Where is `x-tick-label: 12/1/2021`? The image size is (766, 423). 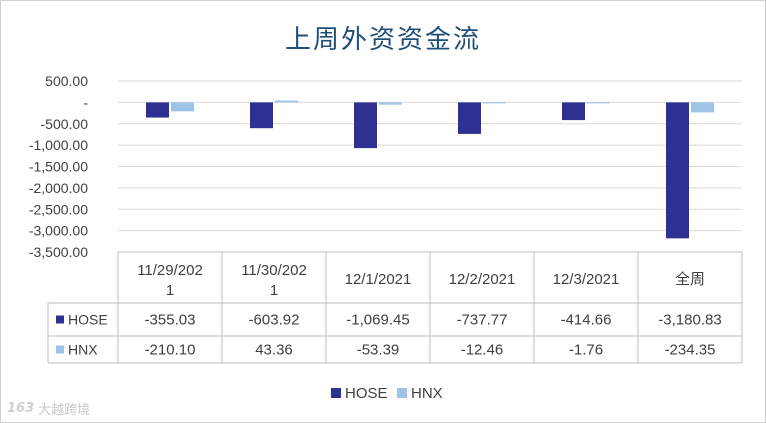 x-tick-label: 12/1/2021 is located at coordinates (378, 279).